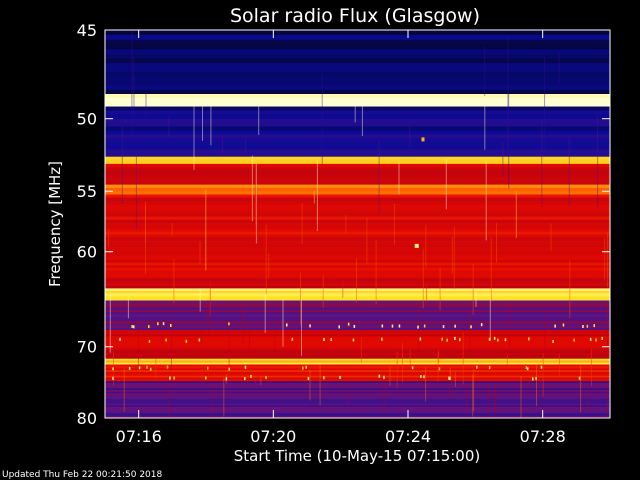  Describe the element at coordinates (408, 436) in the screenshot. I see `x-tick-label: 07:24` at that location.